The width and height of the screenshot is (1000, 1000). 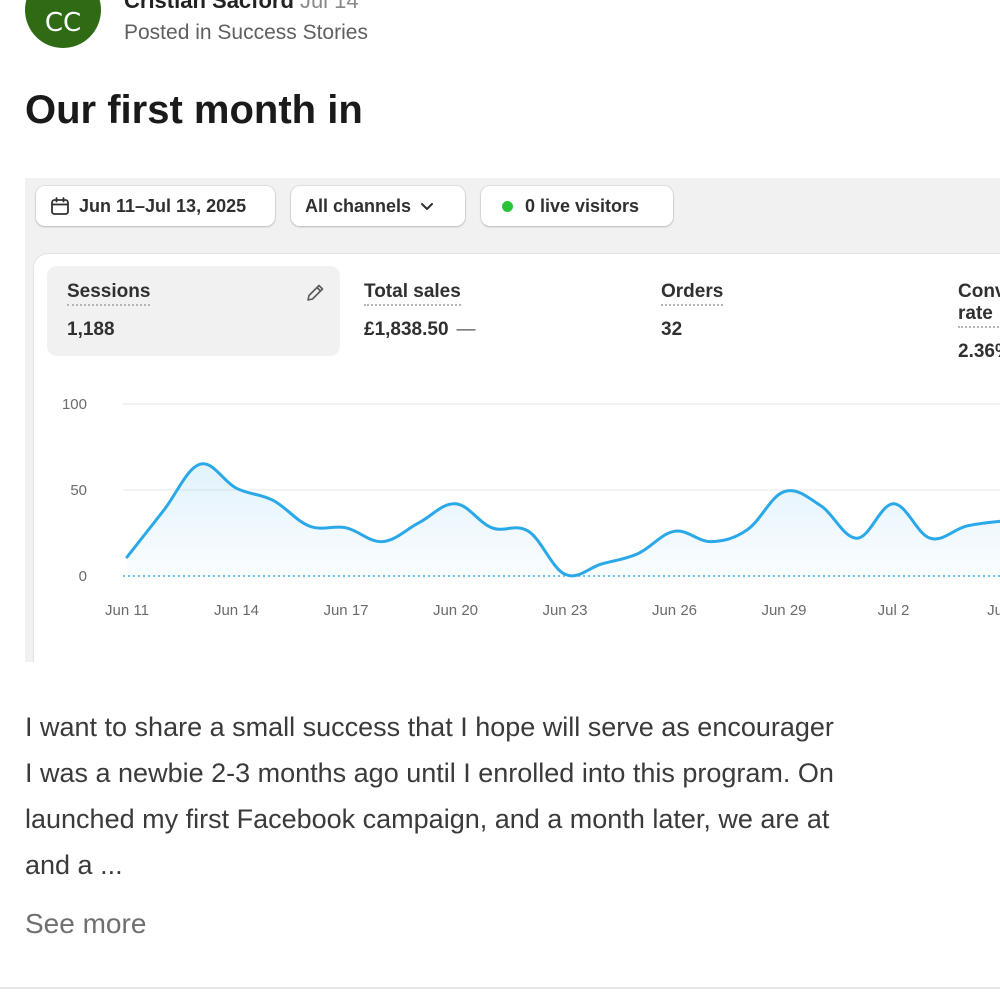 What do you see at coordinates (993, 610) in the screenshot?
I see `x-tick-label: Jul 5` at bounding box center [993, 610].